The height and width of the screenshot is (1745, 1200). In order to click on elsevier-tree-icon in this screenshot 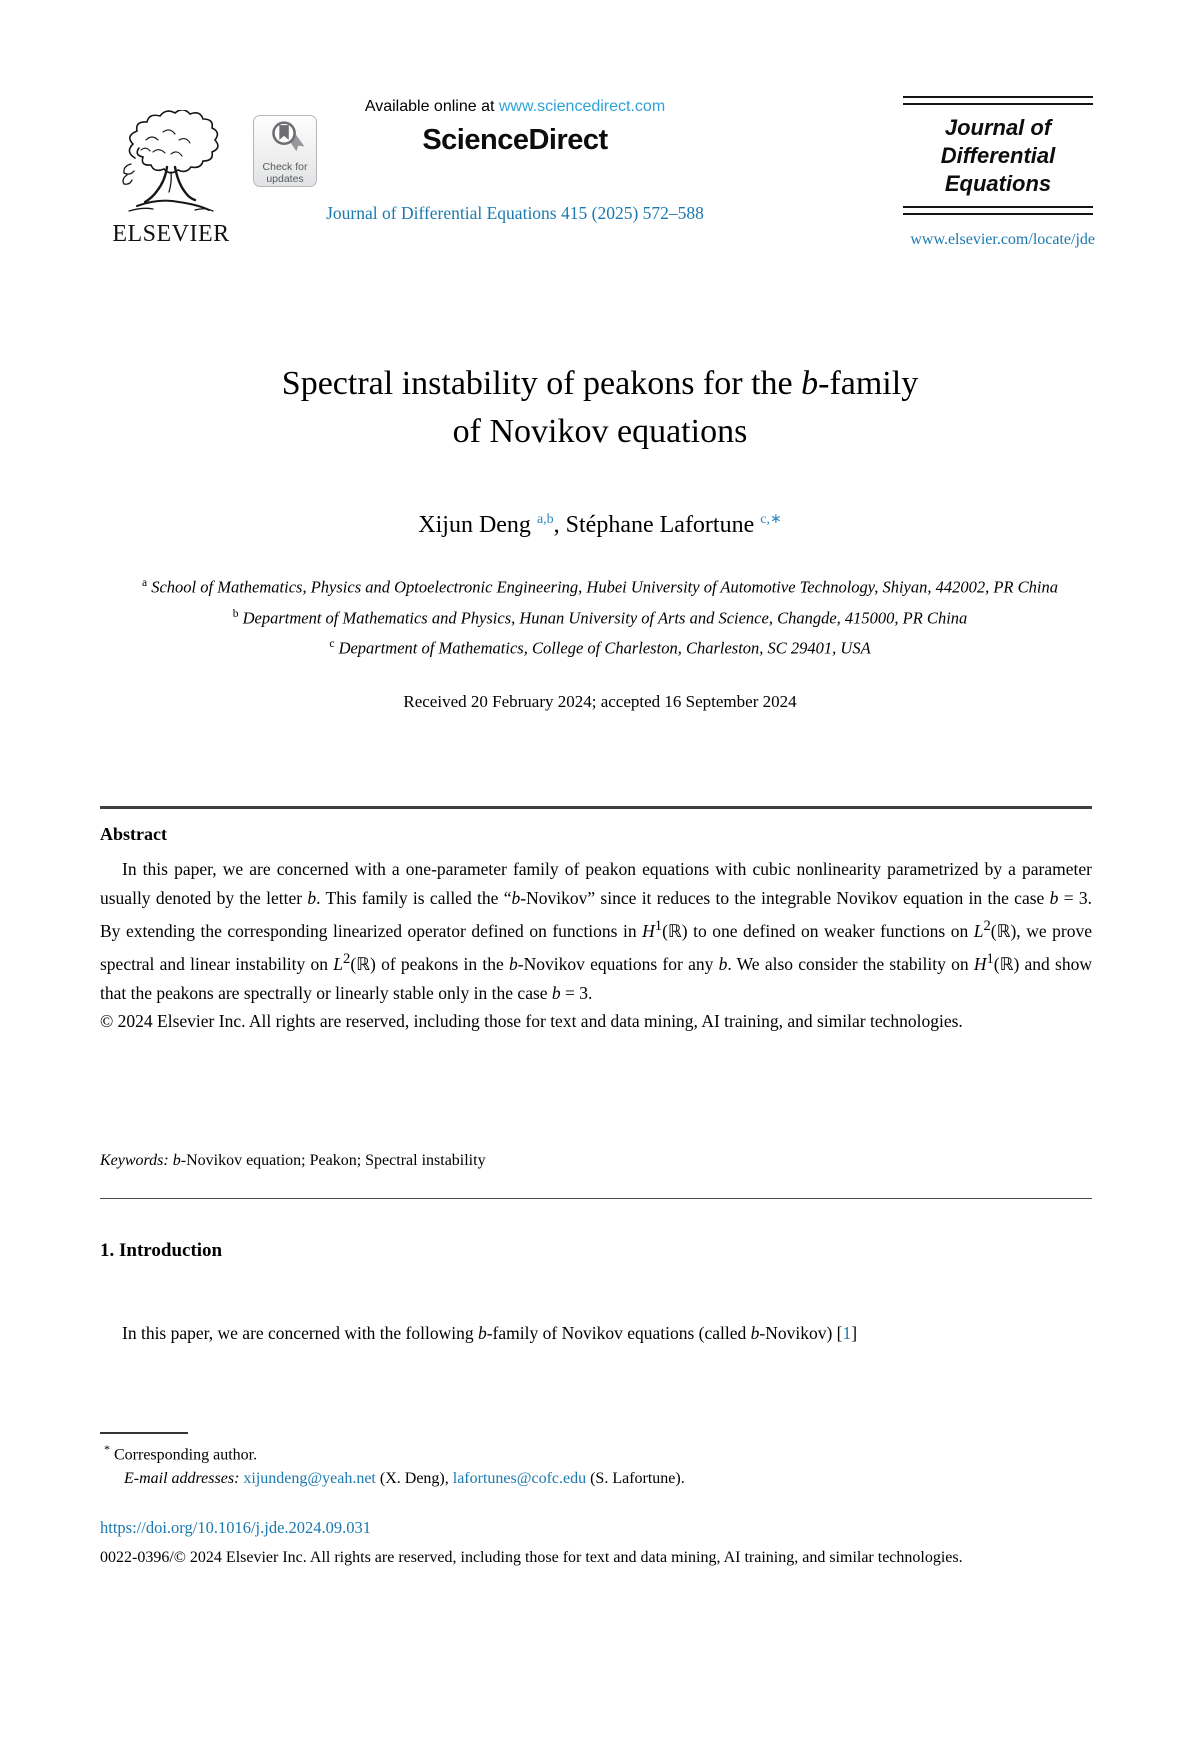, I will do `click(171, 163)`.